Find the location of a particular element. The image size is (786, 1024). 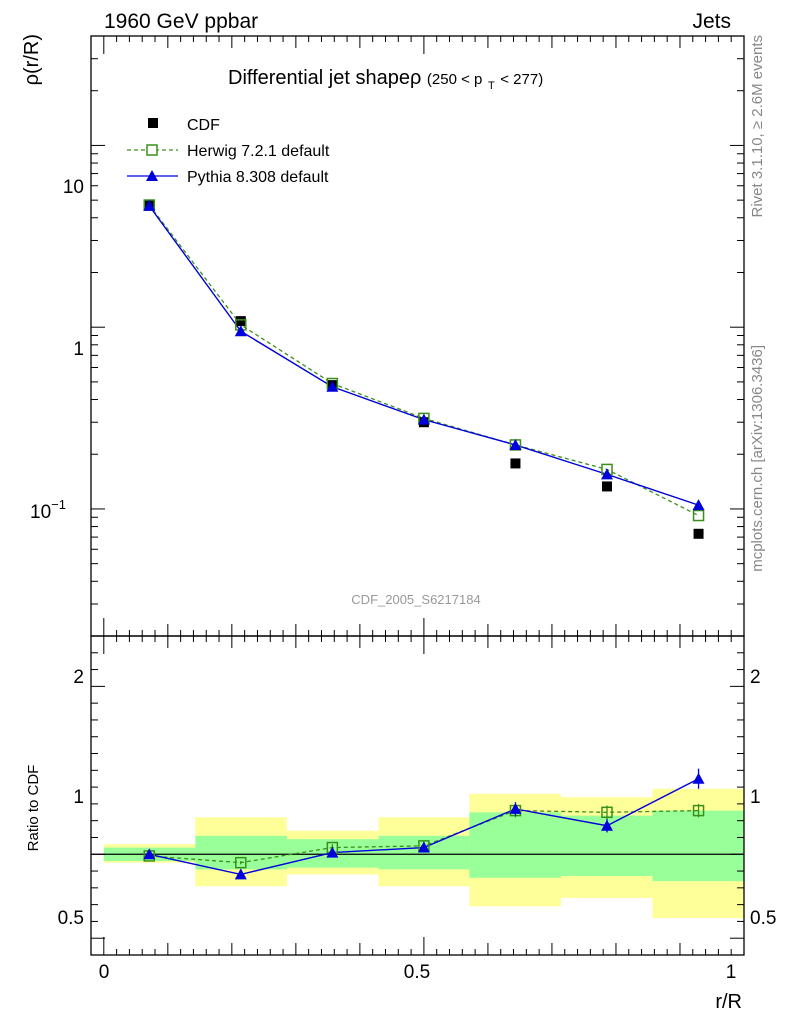

legend-herwig-marker is located at coordinates (152, 150).